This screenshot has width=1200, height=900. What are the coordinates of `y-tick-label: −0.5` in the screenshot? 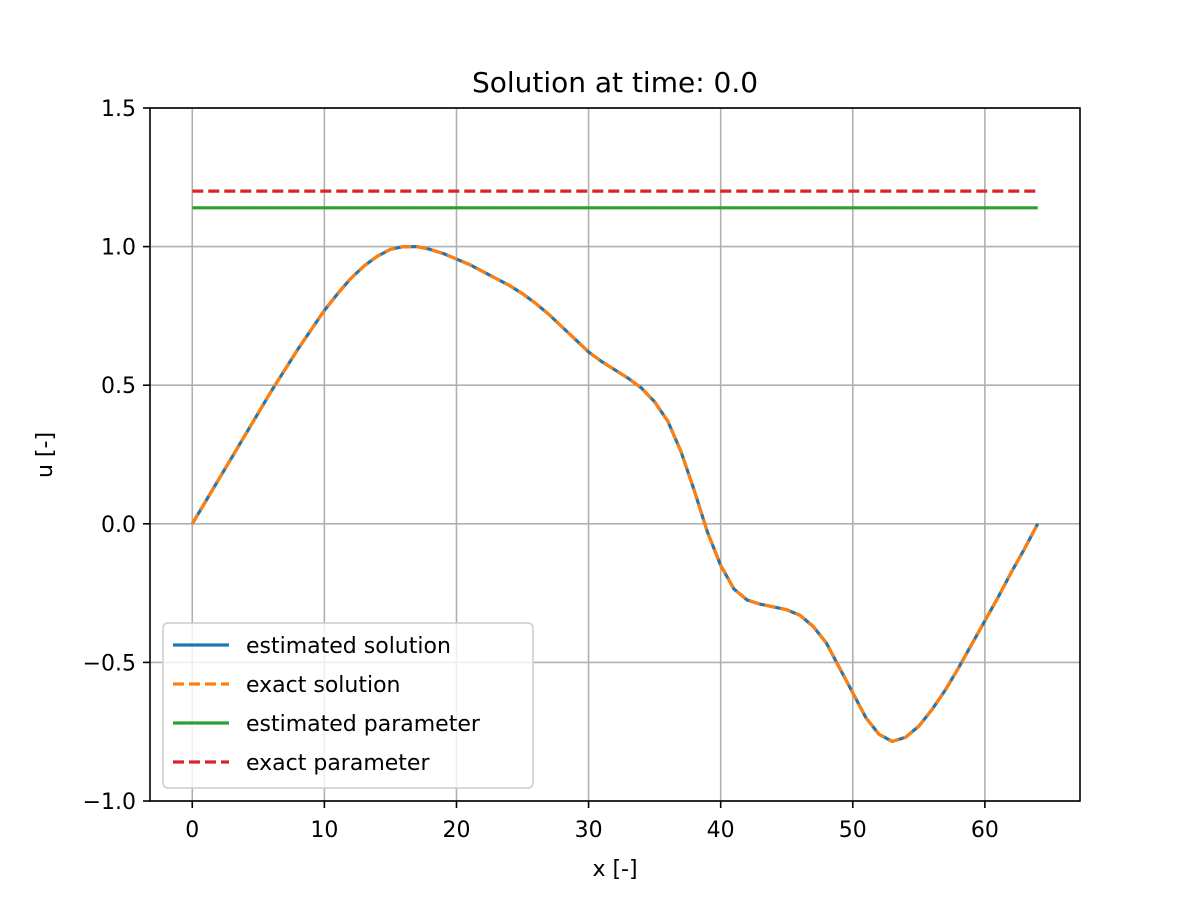 It's located at (109, 663).